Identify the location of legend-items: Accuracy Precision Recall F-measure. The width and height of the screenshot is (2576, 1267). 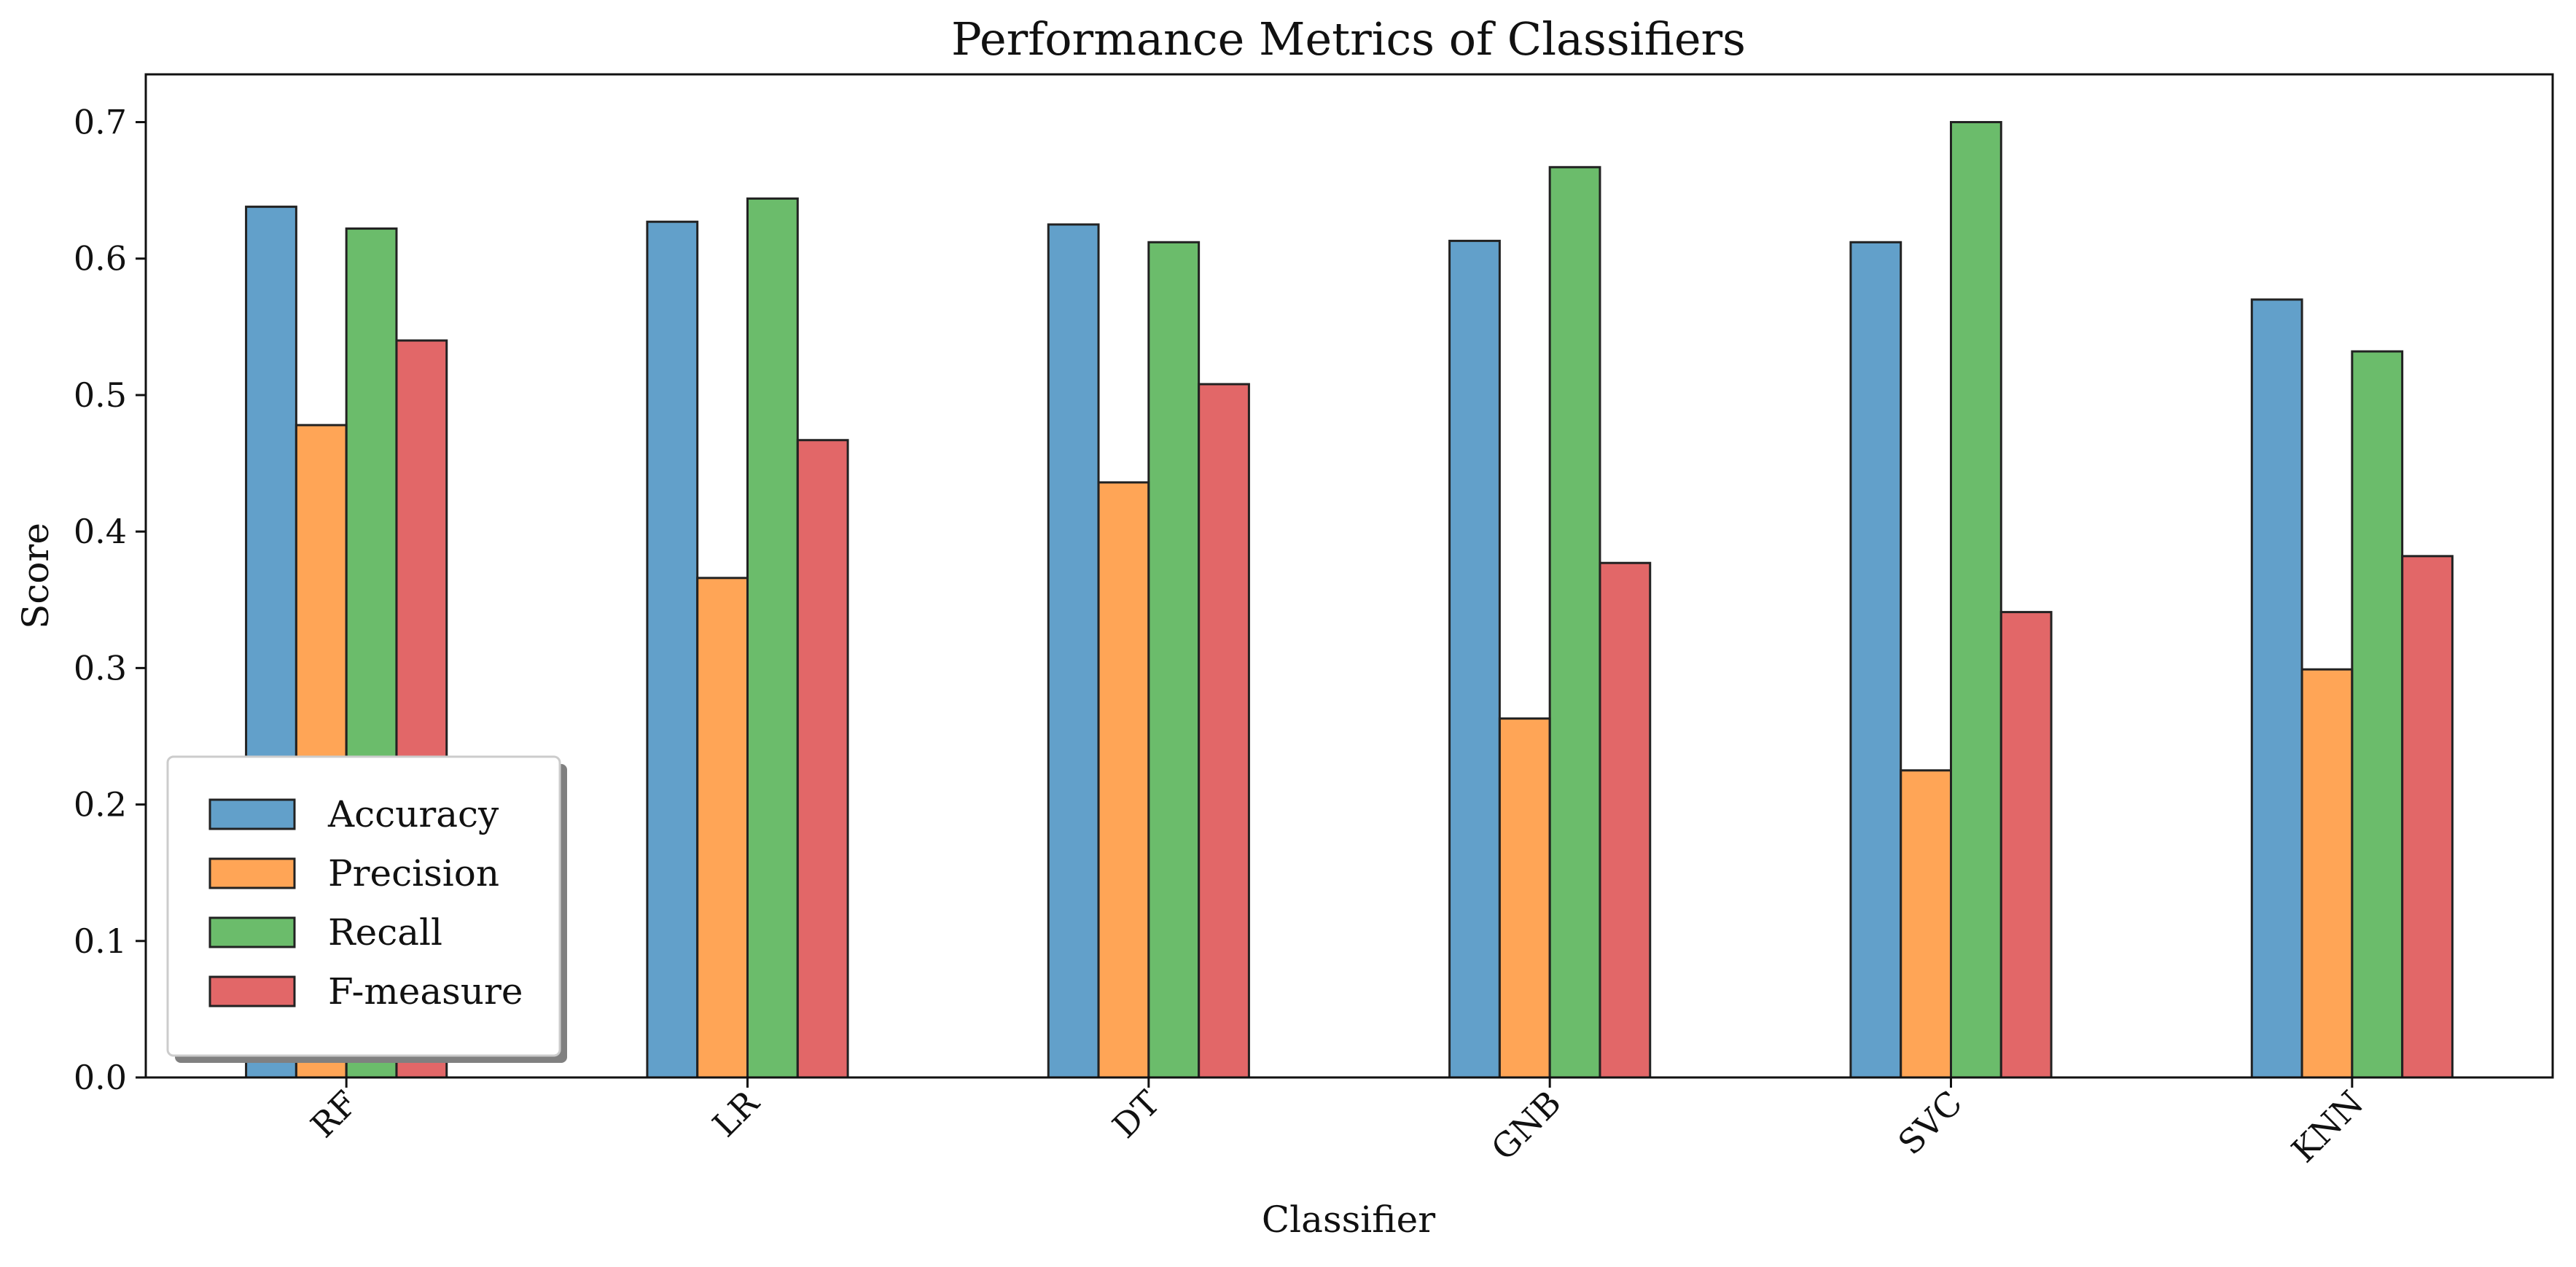
(365, 903).